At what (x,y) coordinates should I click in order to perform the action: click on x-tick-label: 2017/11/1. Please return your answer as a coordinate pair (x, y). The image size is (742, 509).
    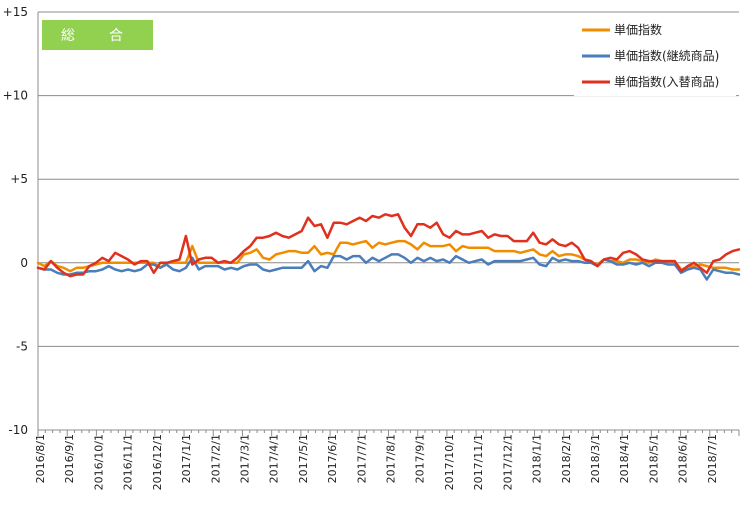
    Looking at the image, I should click on (478, 462).